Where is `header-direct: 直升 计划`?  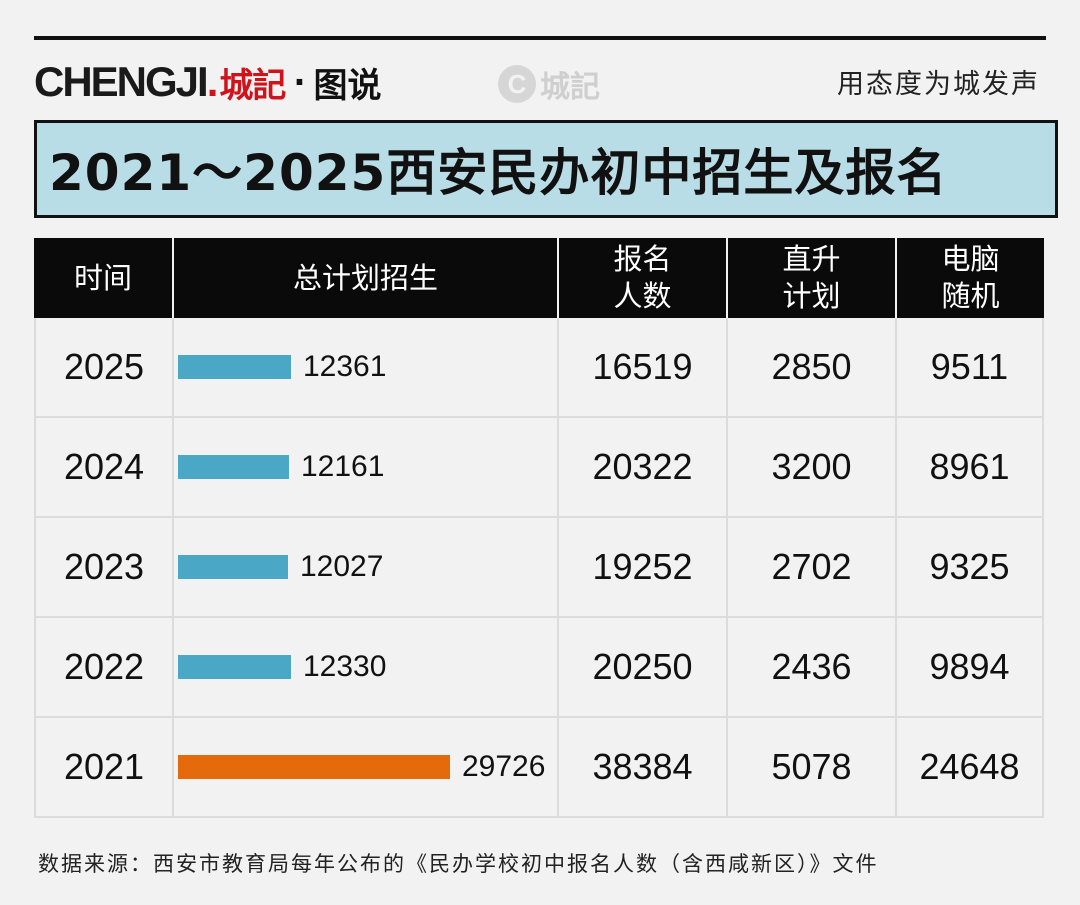
header-direct: 直升 计划 is located at coordinates (812, 278).